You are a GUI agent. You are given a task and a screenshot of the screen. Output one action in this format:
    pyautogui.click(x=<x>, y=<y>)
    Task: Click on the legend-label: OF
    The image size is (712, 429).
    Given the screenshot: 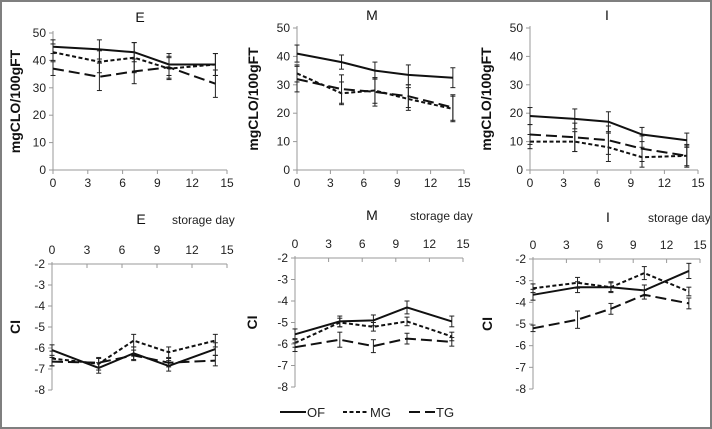 What is the action you would take?
    pyautogui.click(x=316, y=412)
    